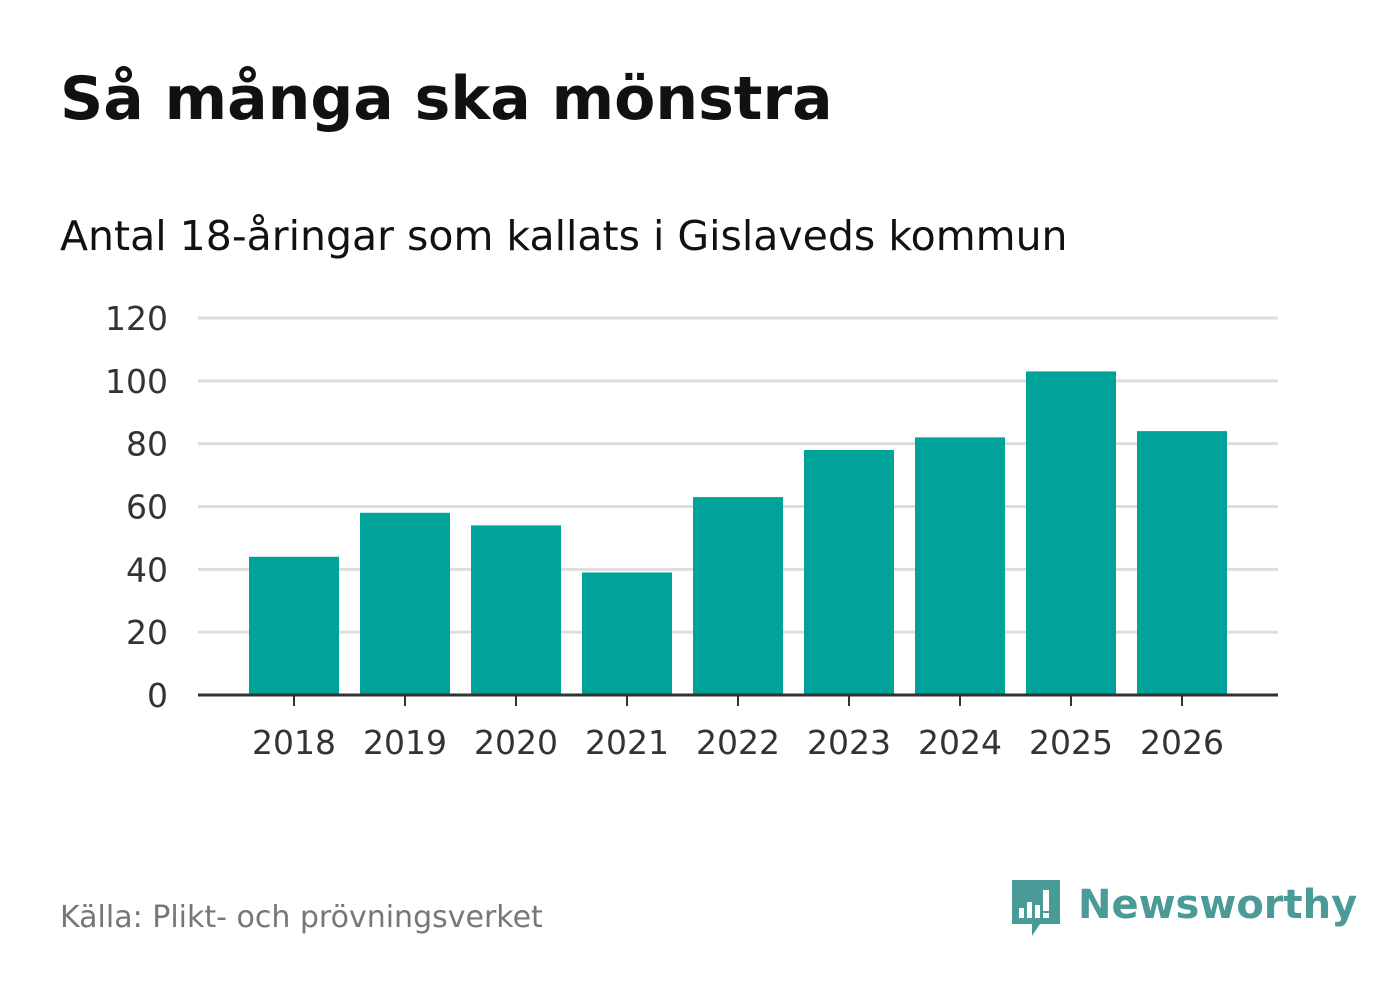 Image resolution: width=1382 pixels, height=999 pixels. What do you see at coordinates (294, 625) in the screenshot?
I see `bar-2018` at bounding box center [294, 625].